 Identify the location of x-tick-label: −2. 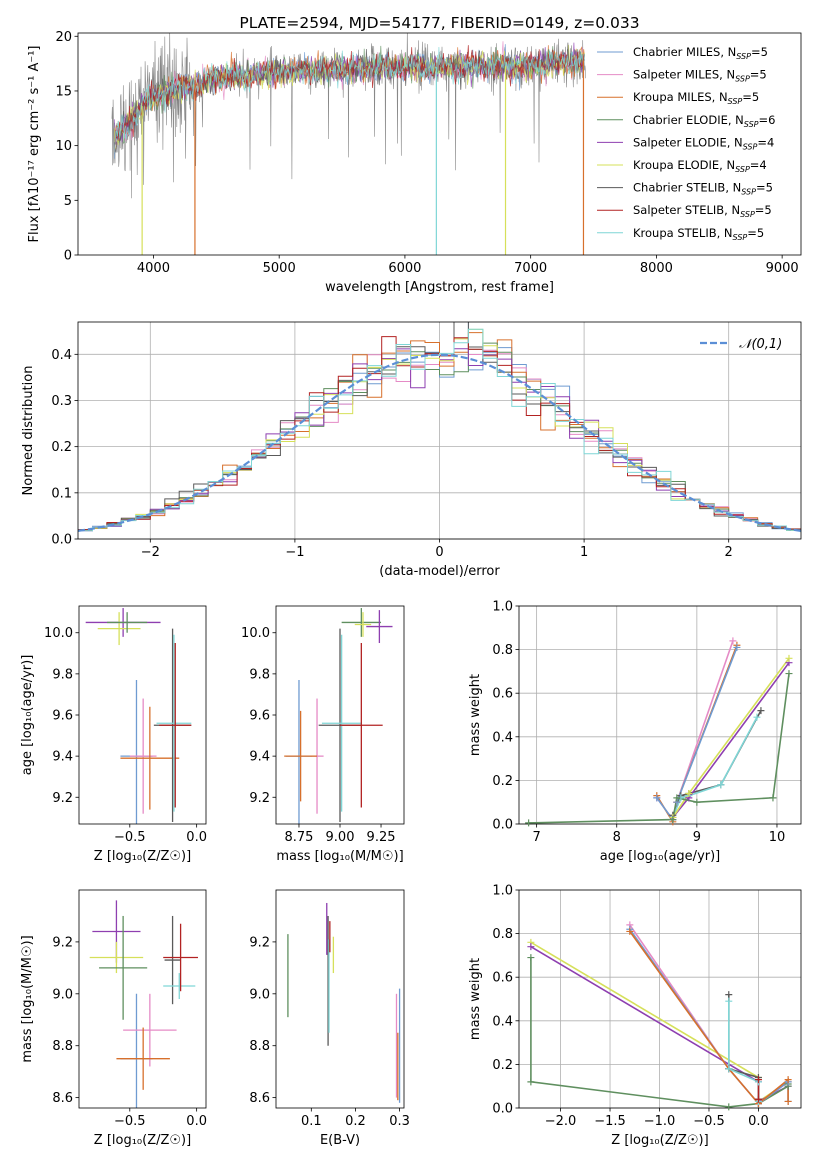
(150, 552).